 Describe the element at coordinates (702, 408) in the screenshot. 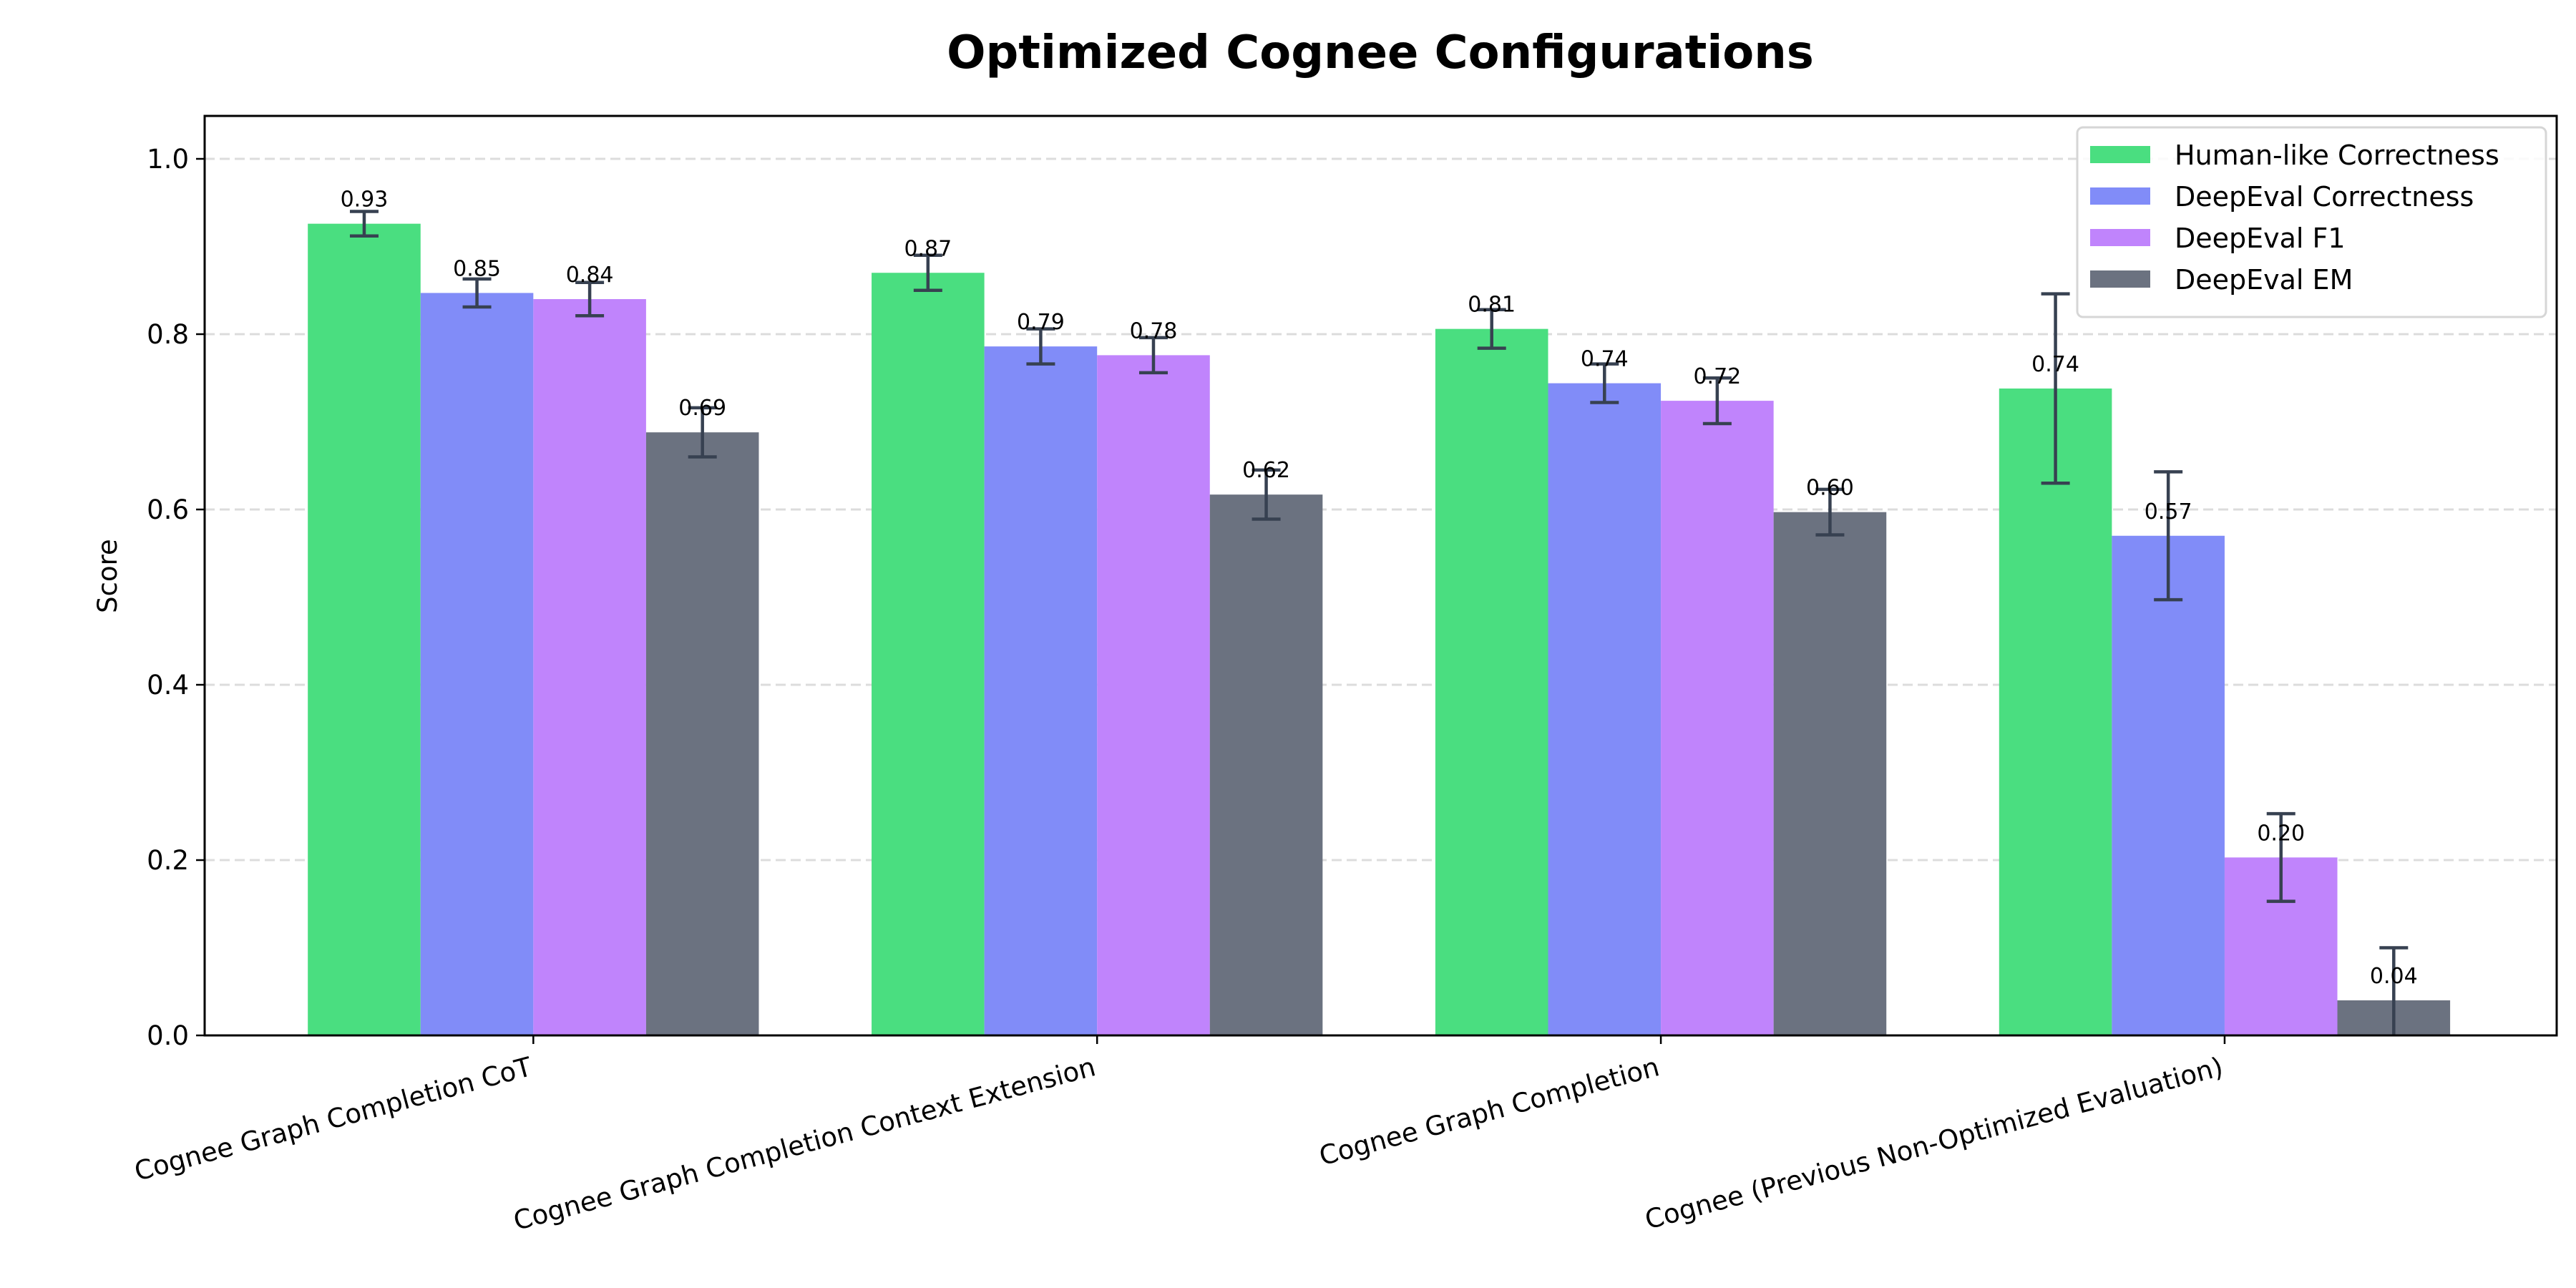

I see `data-label: 0.69` at that location.